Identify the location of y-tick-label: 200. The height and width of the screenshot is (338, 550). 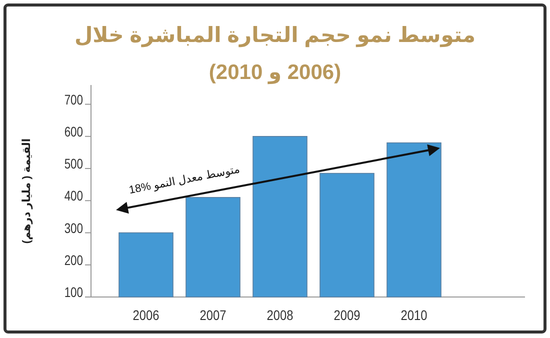
(73, 260).